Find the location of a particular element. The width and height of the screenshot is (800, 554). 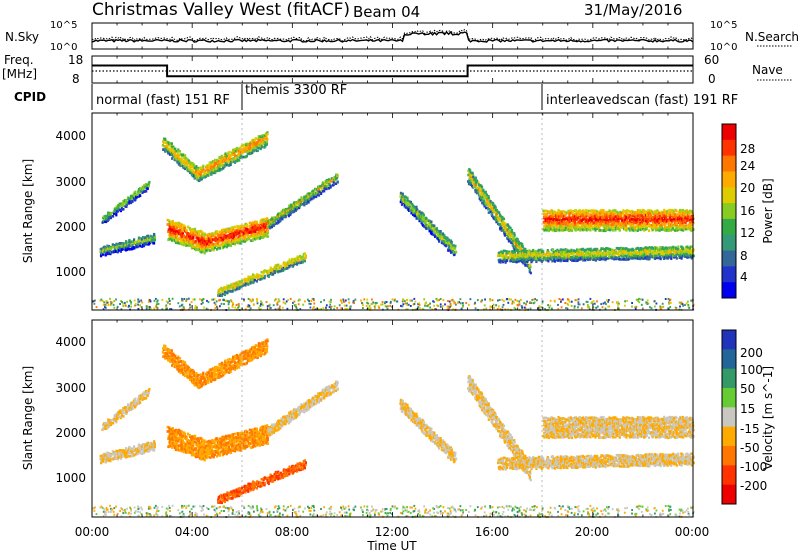

freq-panel: Freq. [MHz] 18 8 60 0 Nave is located at coordinates (397, 69).